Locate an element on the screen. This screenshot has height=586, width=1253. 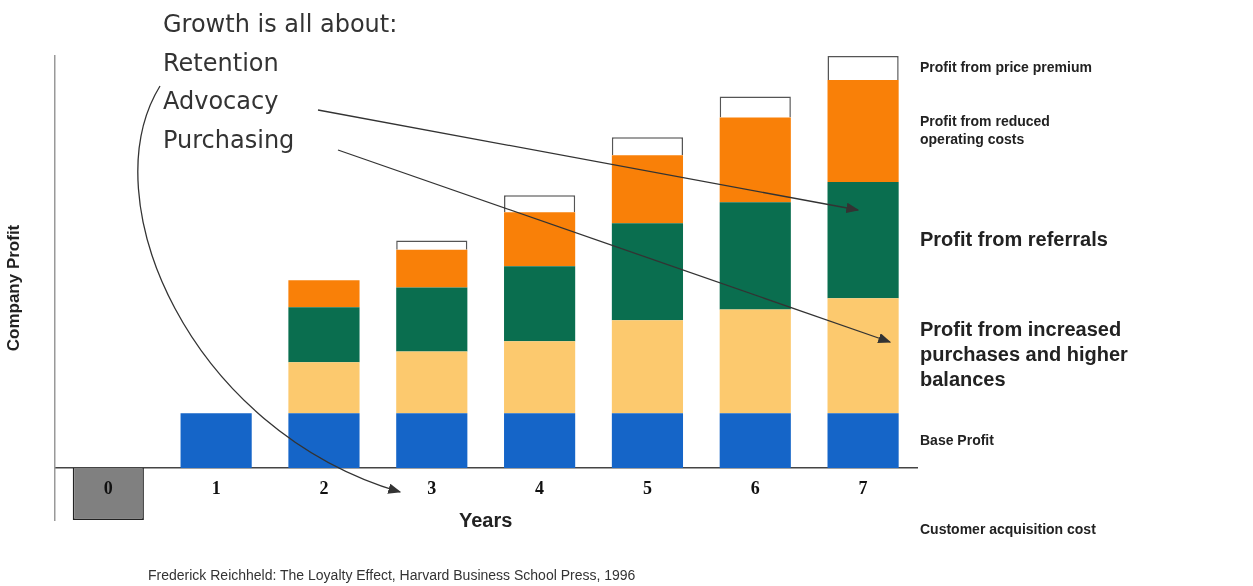
x-tick-label: 1 is located at coordinates (216, 487).